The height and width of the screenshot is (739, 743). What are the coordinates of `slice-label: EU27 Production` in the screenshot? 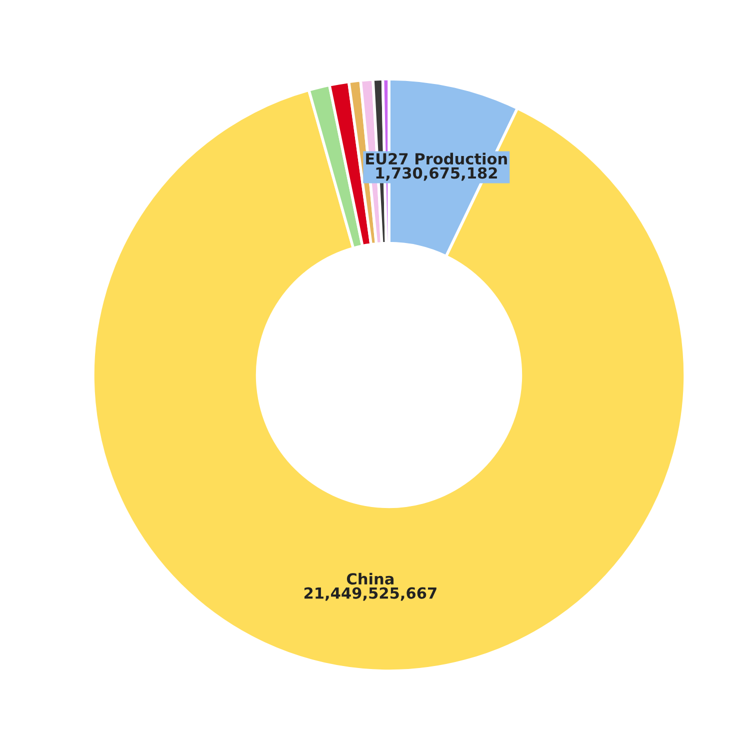 It's located at (436, 158).